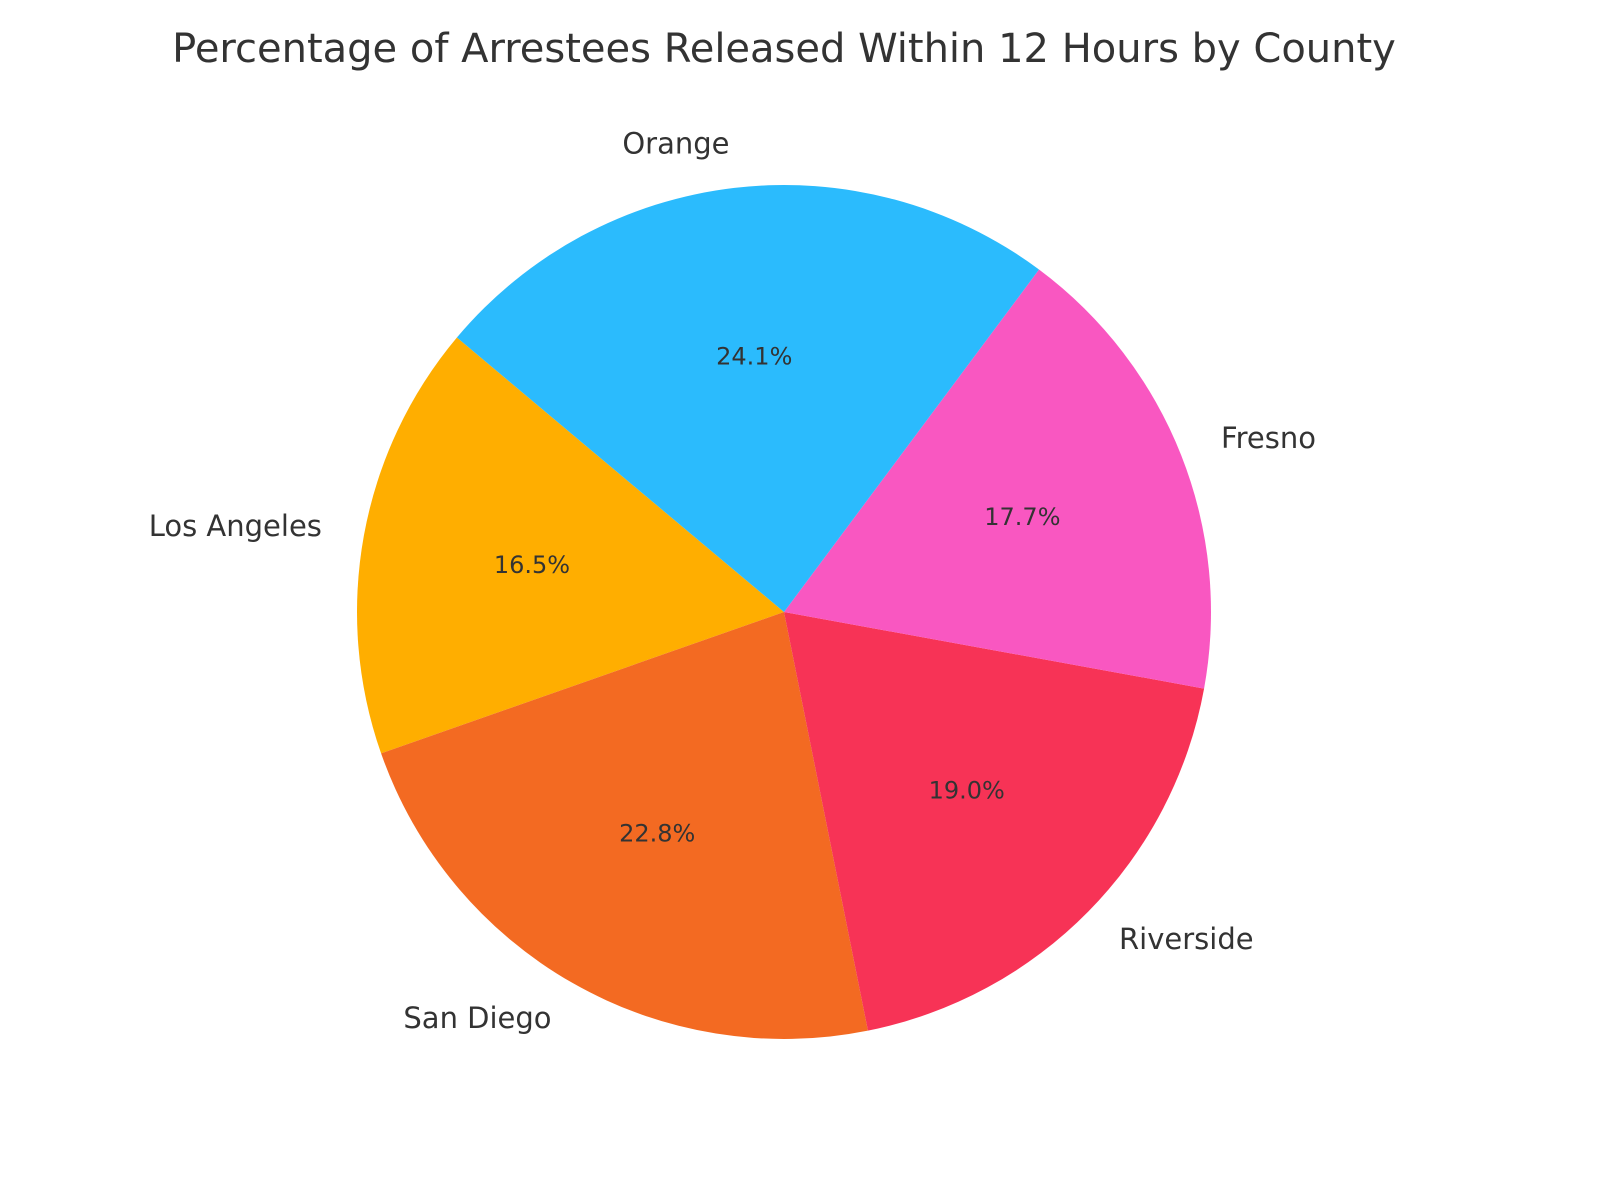  What do you see at coordinates (675, 143) in the screenshot?
I see `slice-label: Orange` at bounding box center [675, 143].